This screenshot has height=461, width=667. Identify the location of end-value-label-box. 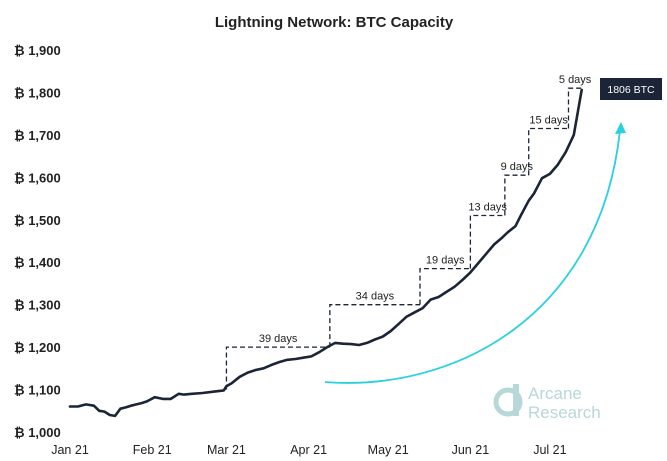
(631, 89).